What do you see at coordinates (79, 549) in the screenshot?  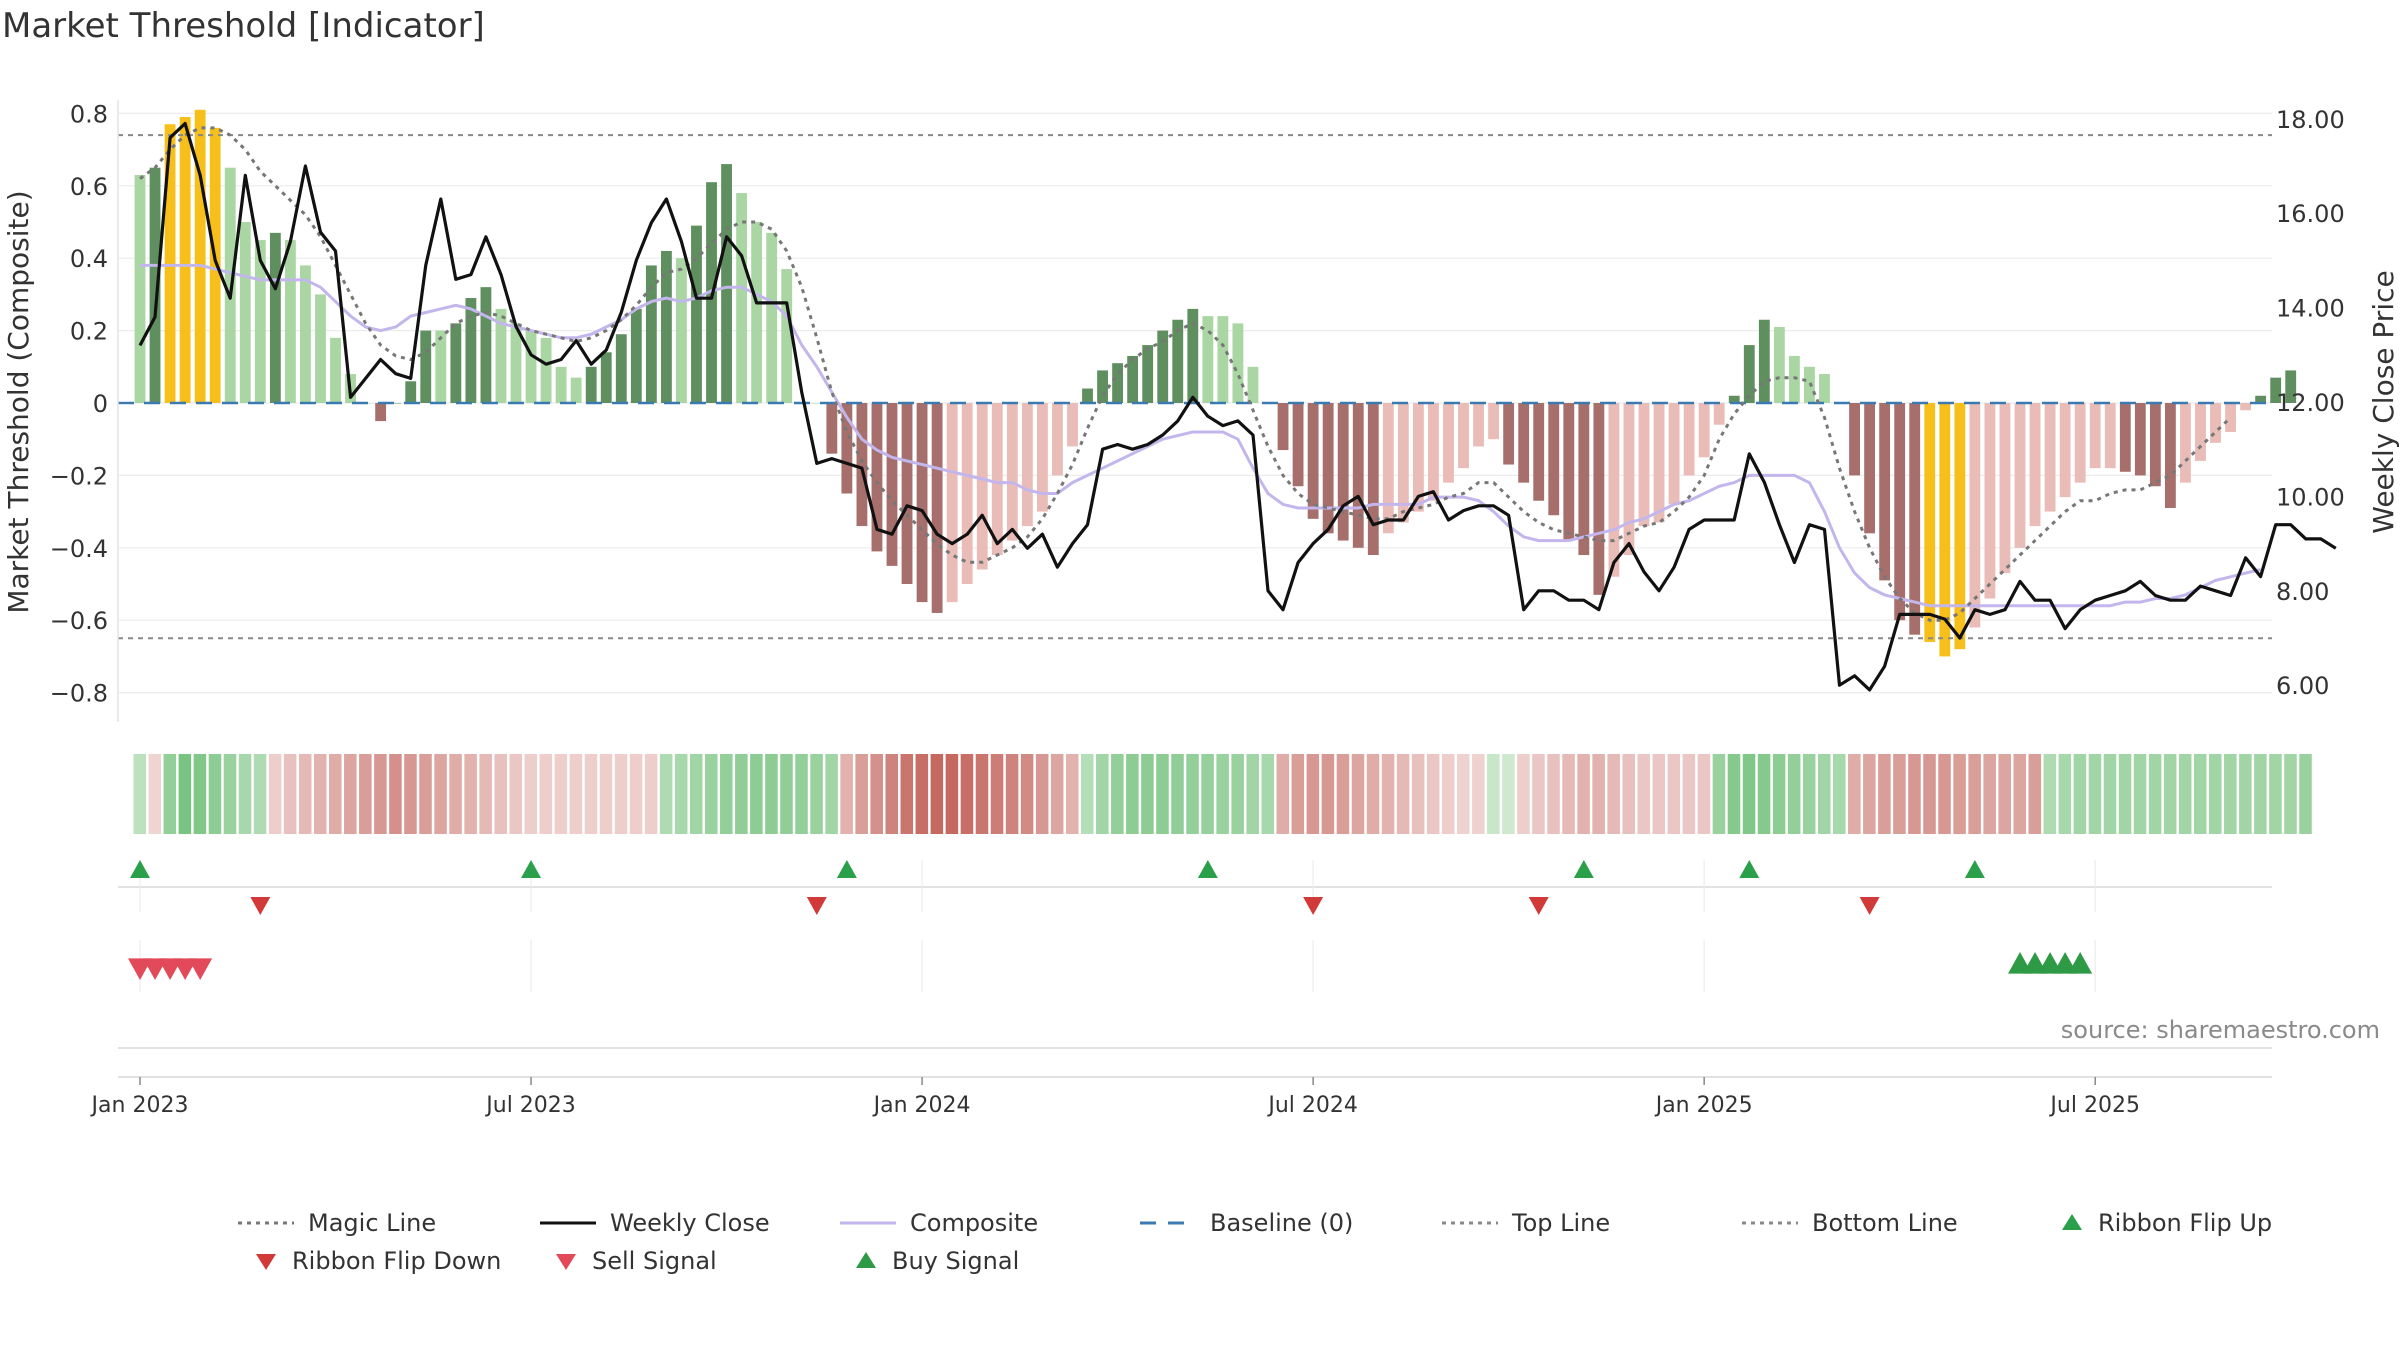 I see `y-tick-label-left: −0.4` at bounding box center [79, 549].